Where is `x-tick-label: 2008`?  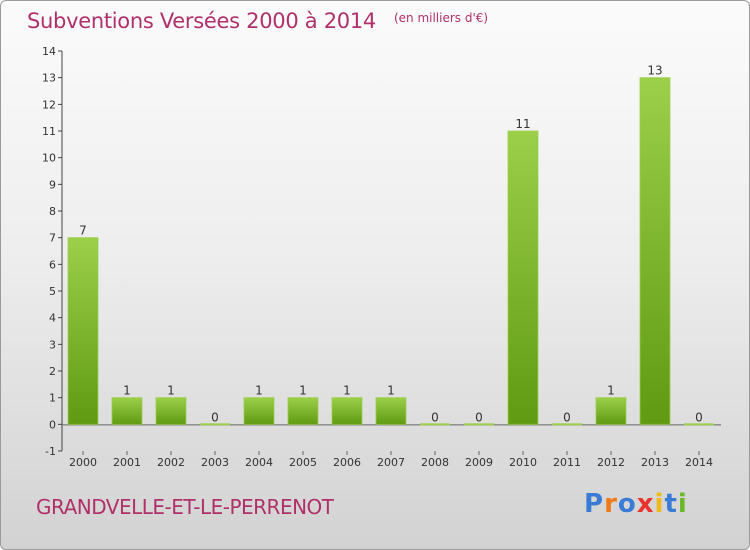
x-tick-label: 2008 is located at coordinates (435, 462).